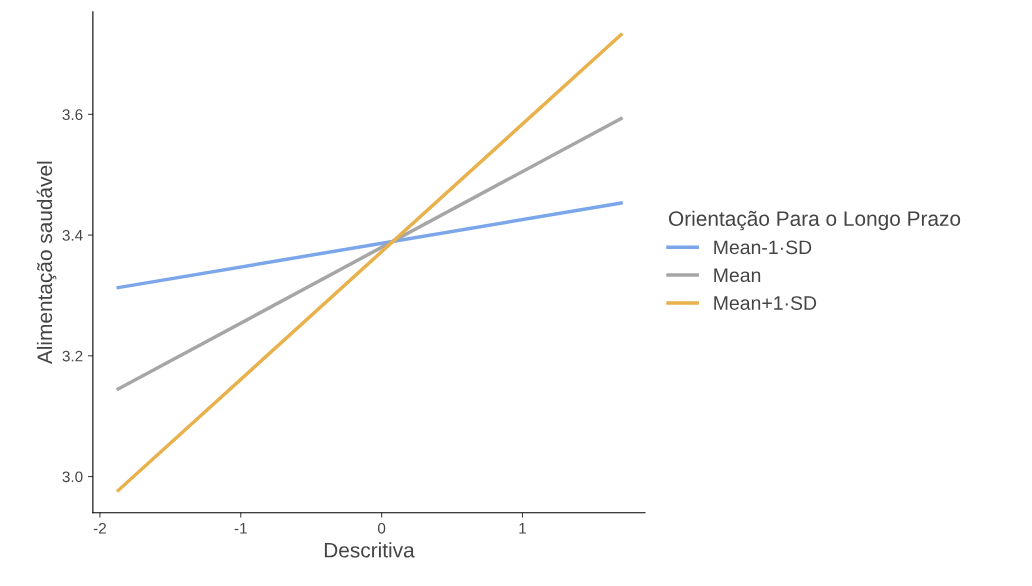 The height and width of the screenshot is (586, 1032). Describe the element at coordinates (765, 303) in the screenshot. I see `legend-label: Mean+1·SD` at that location.